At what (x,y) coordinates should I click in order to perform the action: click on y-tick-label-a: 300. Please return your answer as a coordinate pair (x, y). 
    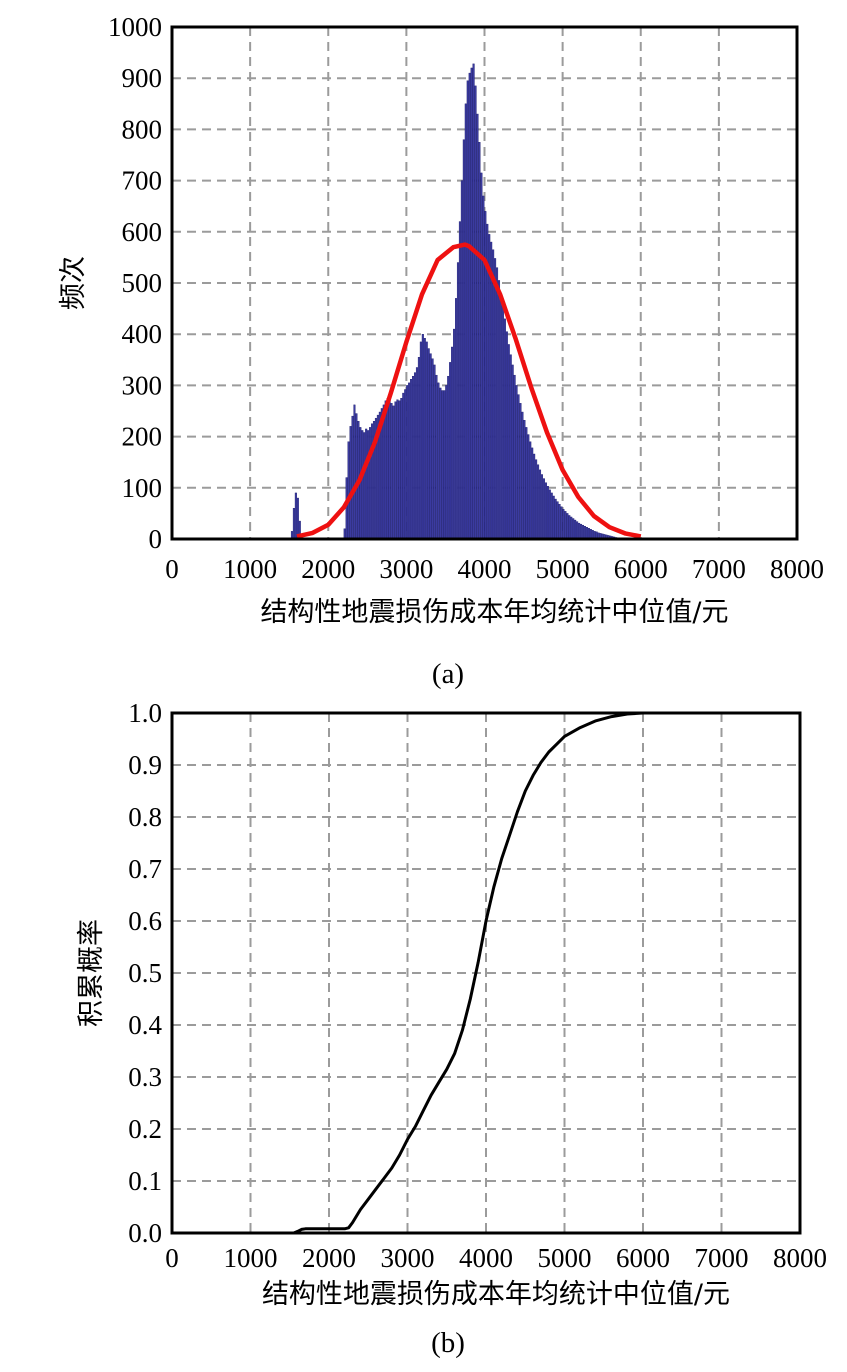
    Looking at the image, I should click on (142, 385).